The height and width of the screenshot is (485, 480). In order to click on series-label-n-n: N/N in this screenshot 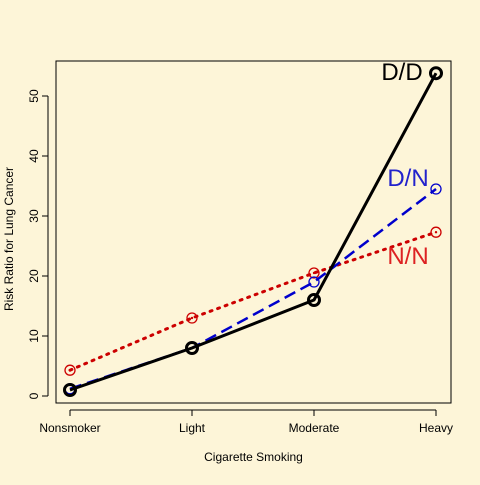, I will do `click(407, 256)`.